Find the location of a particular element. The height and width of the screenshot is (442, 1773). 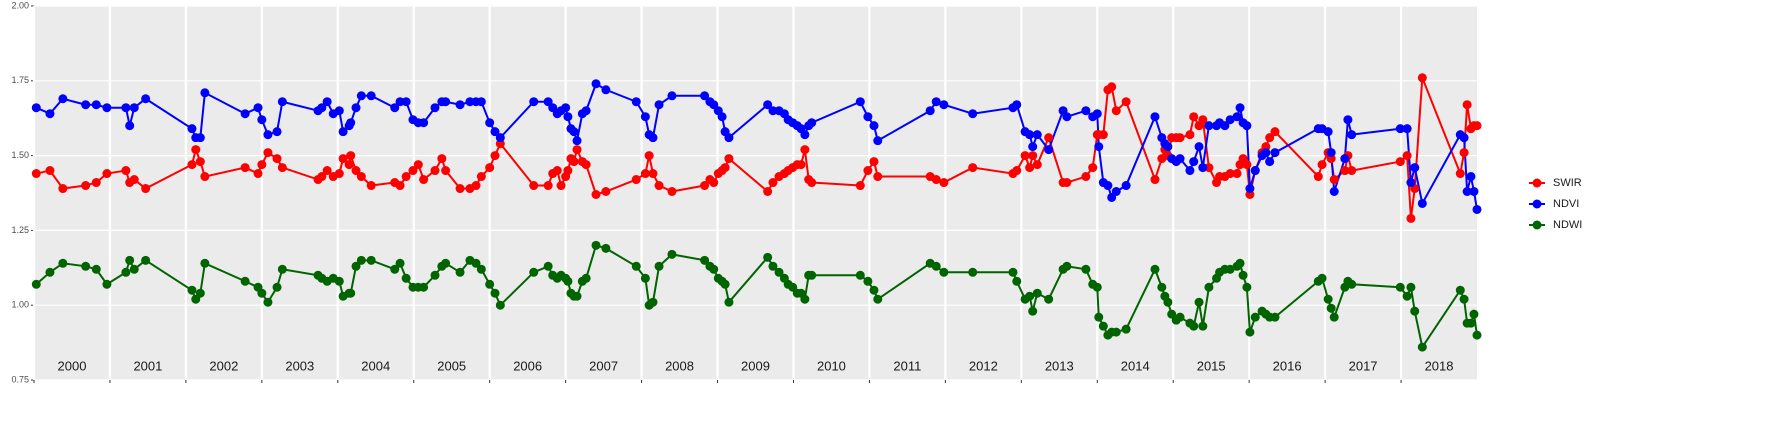

y-tick-label: 1.25 is located at coordinates (20, 230).